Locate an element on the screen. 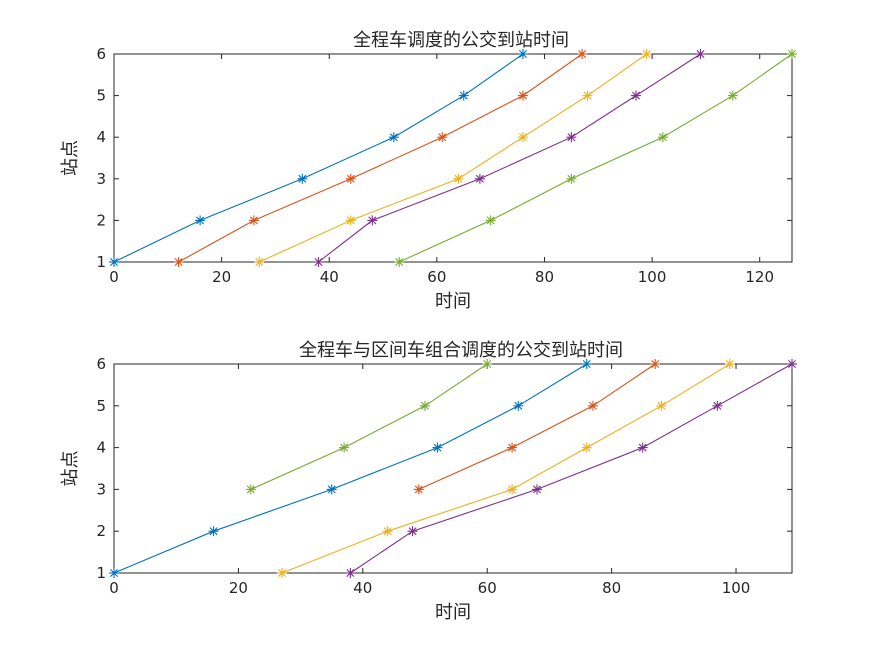 The height and width of the screenshot is (656, 875). chart-title: 全程车调度的公交到站时间 is located at coordinates (461, 40).